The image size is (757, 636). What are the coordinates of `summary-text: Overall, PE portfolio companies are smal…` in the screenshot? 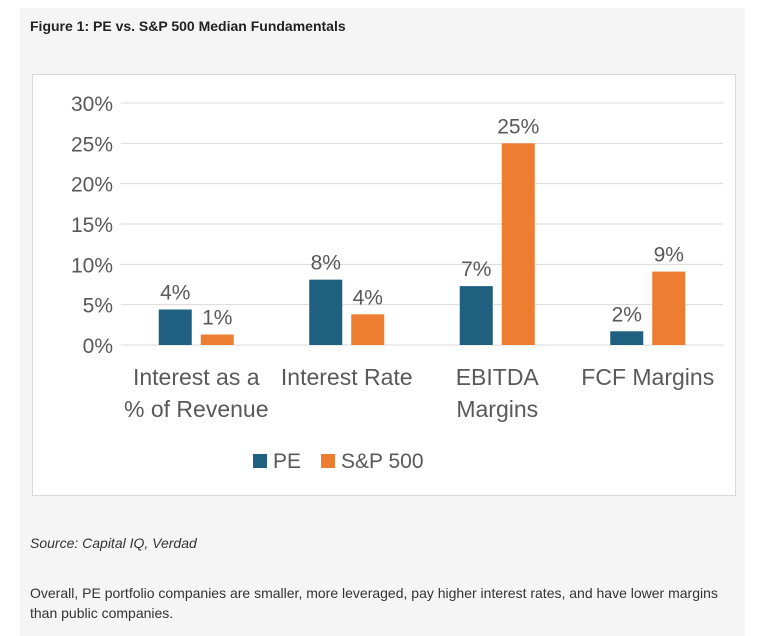 It's located at (374, 603).